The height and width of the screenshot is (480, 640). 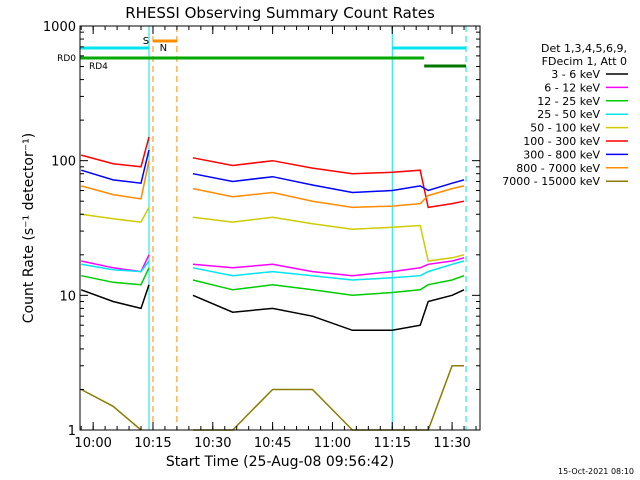 I want to click on rd4-flag-label: RD4, so click(x=98, y=67).